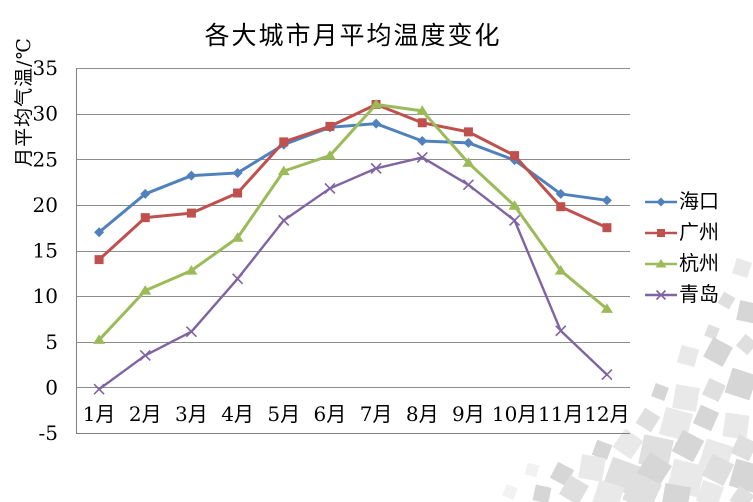 This screenshot has height=502, width=753. What do you see at coordinates (699, 201) in the screenshot?
I see `legend-label: 海口` at bounding box center [699, 201].